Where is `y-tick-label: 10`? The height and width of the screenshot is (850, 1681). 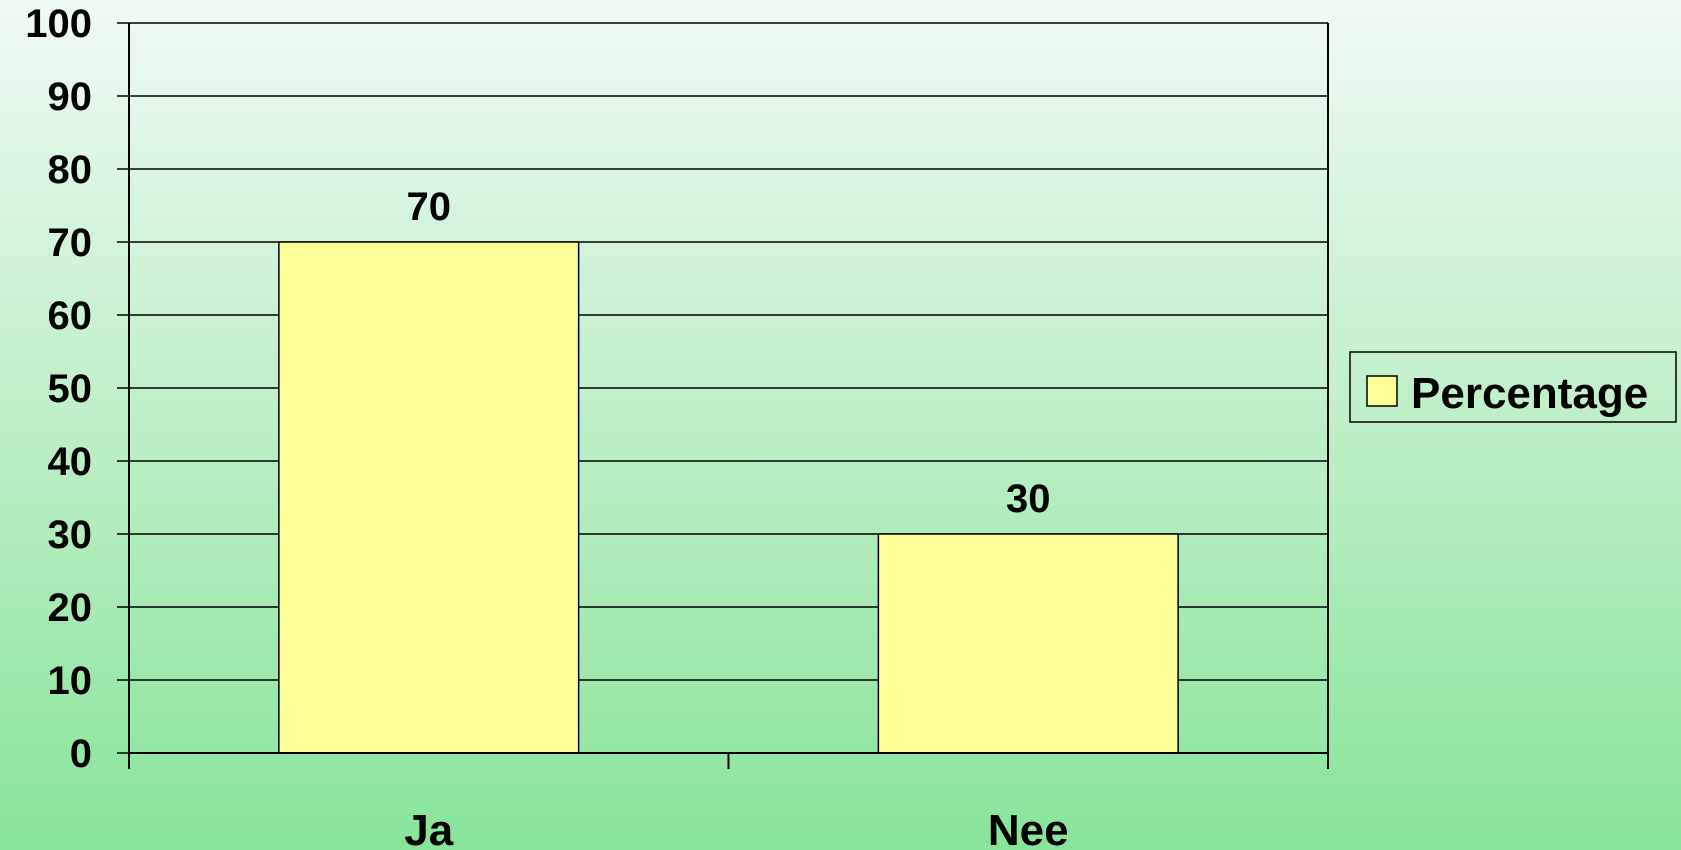
y-tick-label: 10 is located at coordinates (70, 681).